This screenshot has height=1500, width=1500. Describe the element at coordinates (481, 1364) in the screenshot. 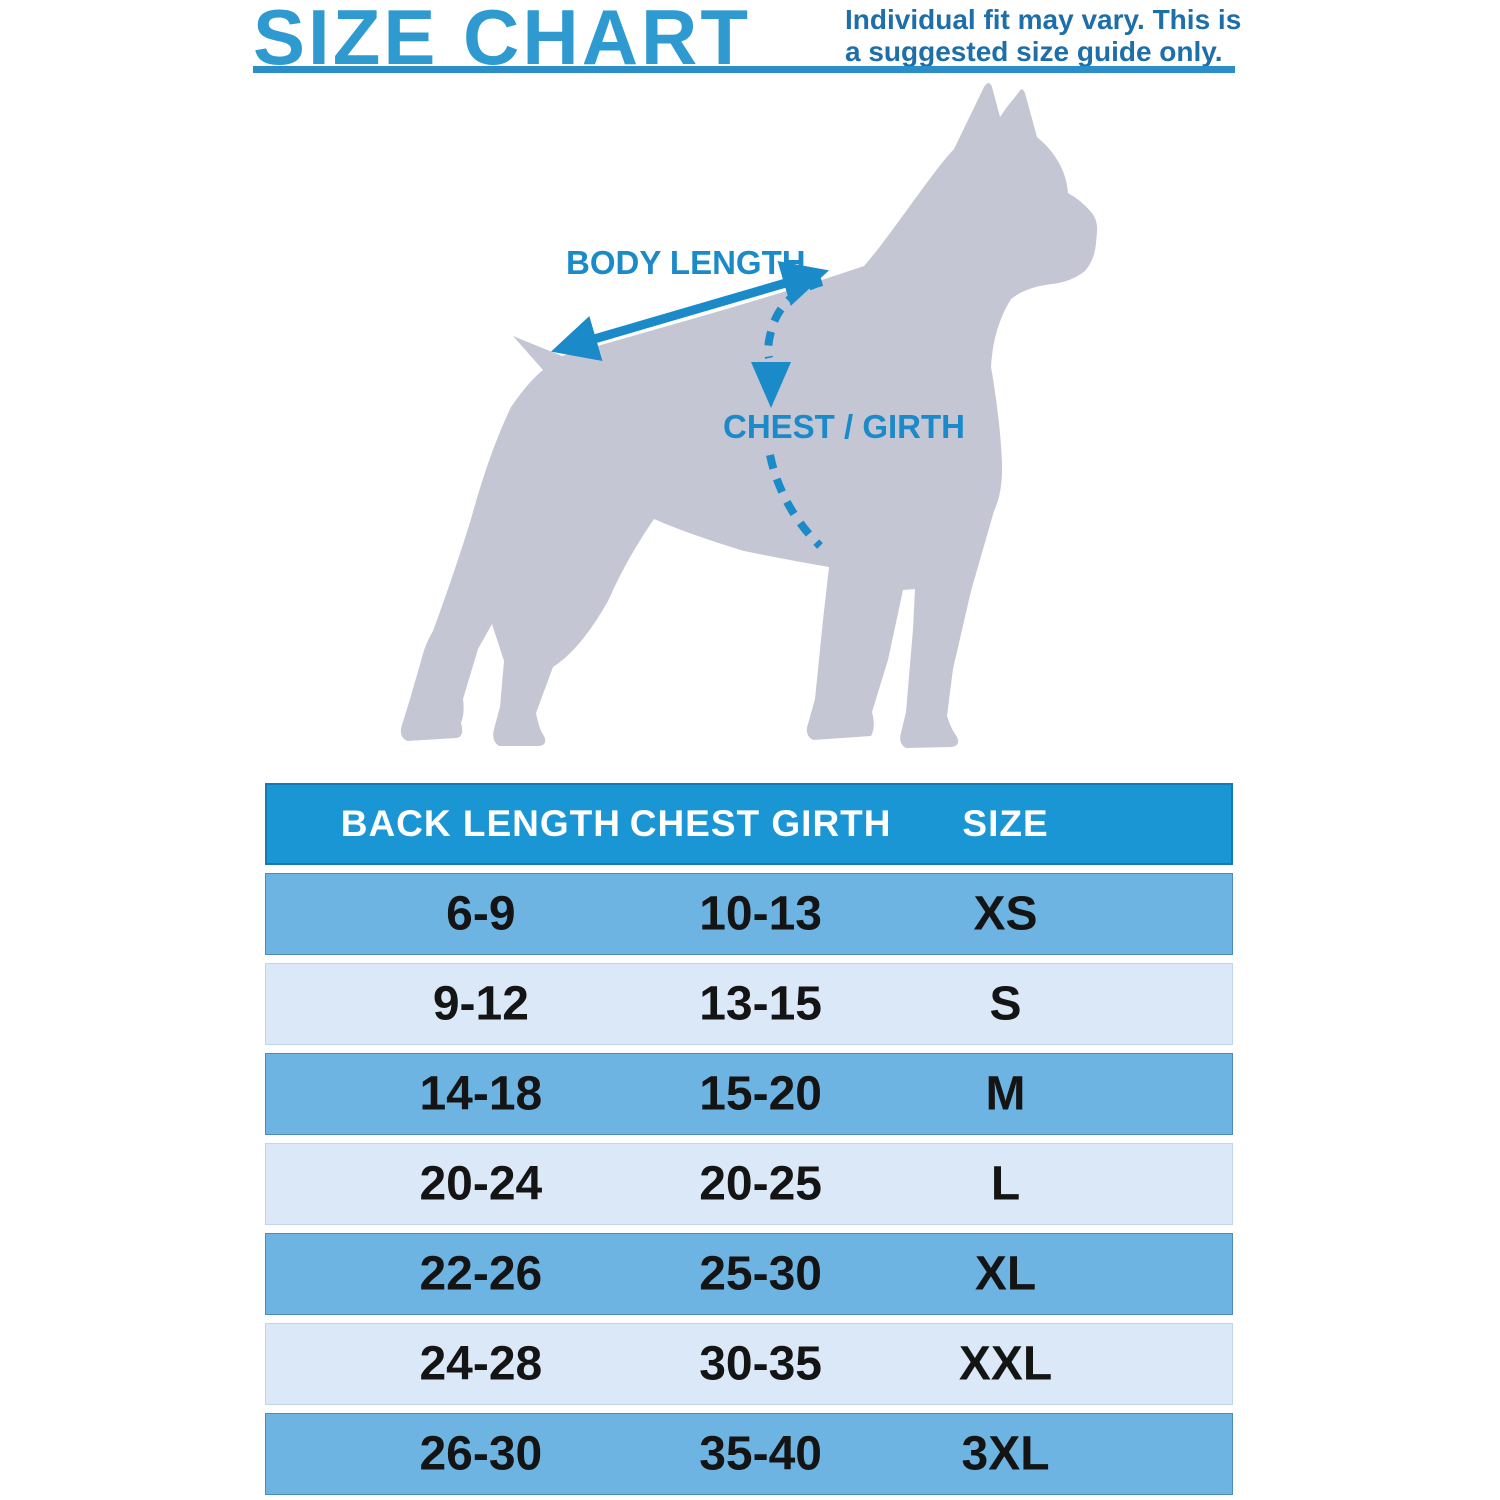

I see `back-length-value: 24-28` at that location.